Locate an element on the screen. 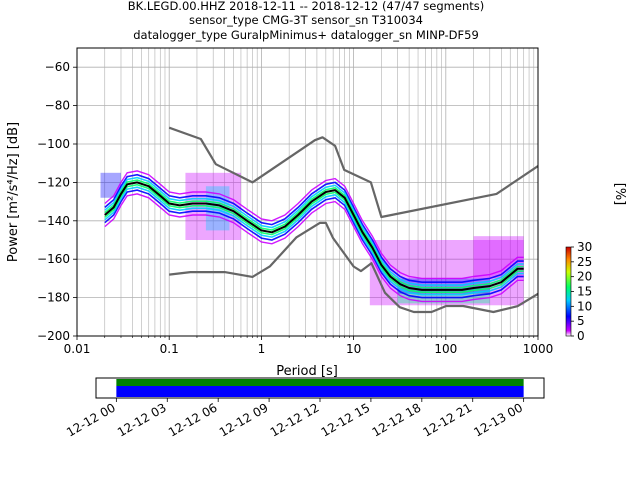 The width and height of the screenshot is (640, 480). timeline-tick-label: 12-12 21 is located at coordinates (448, 419).